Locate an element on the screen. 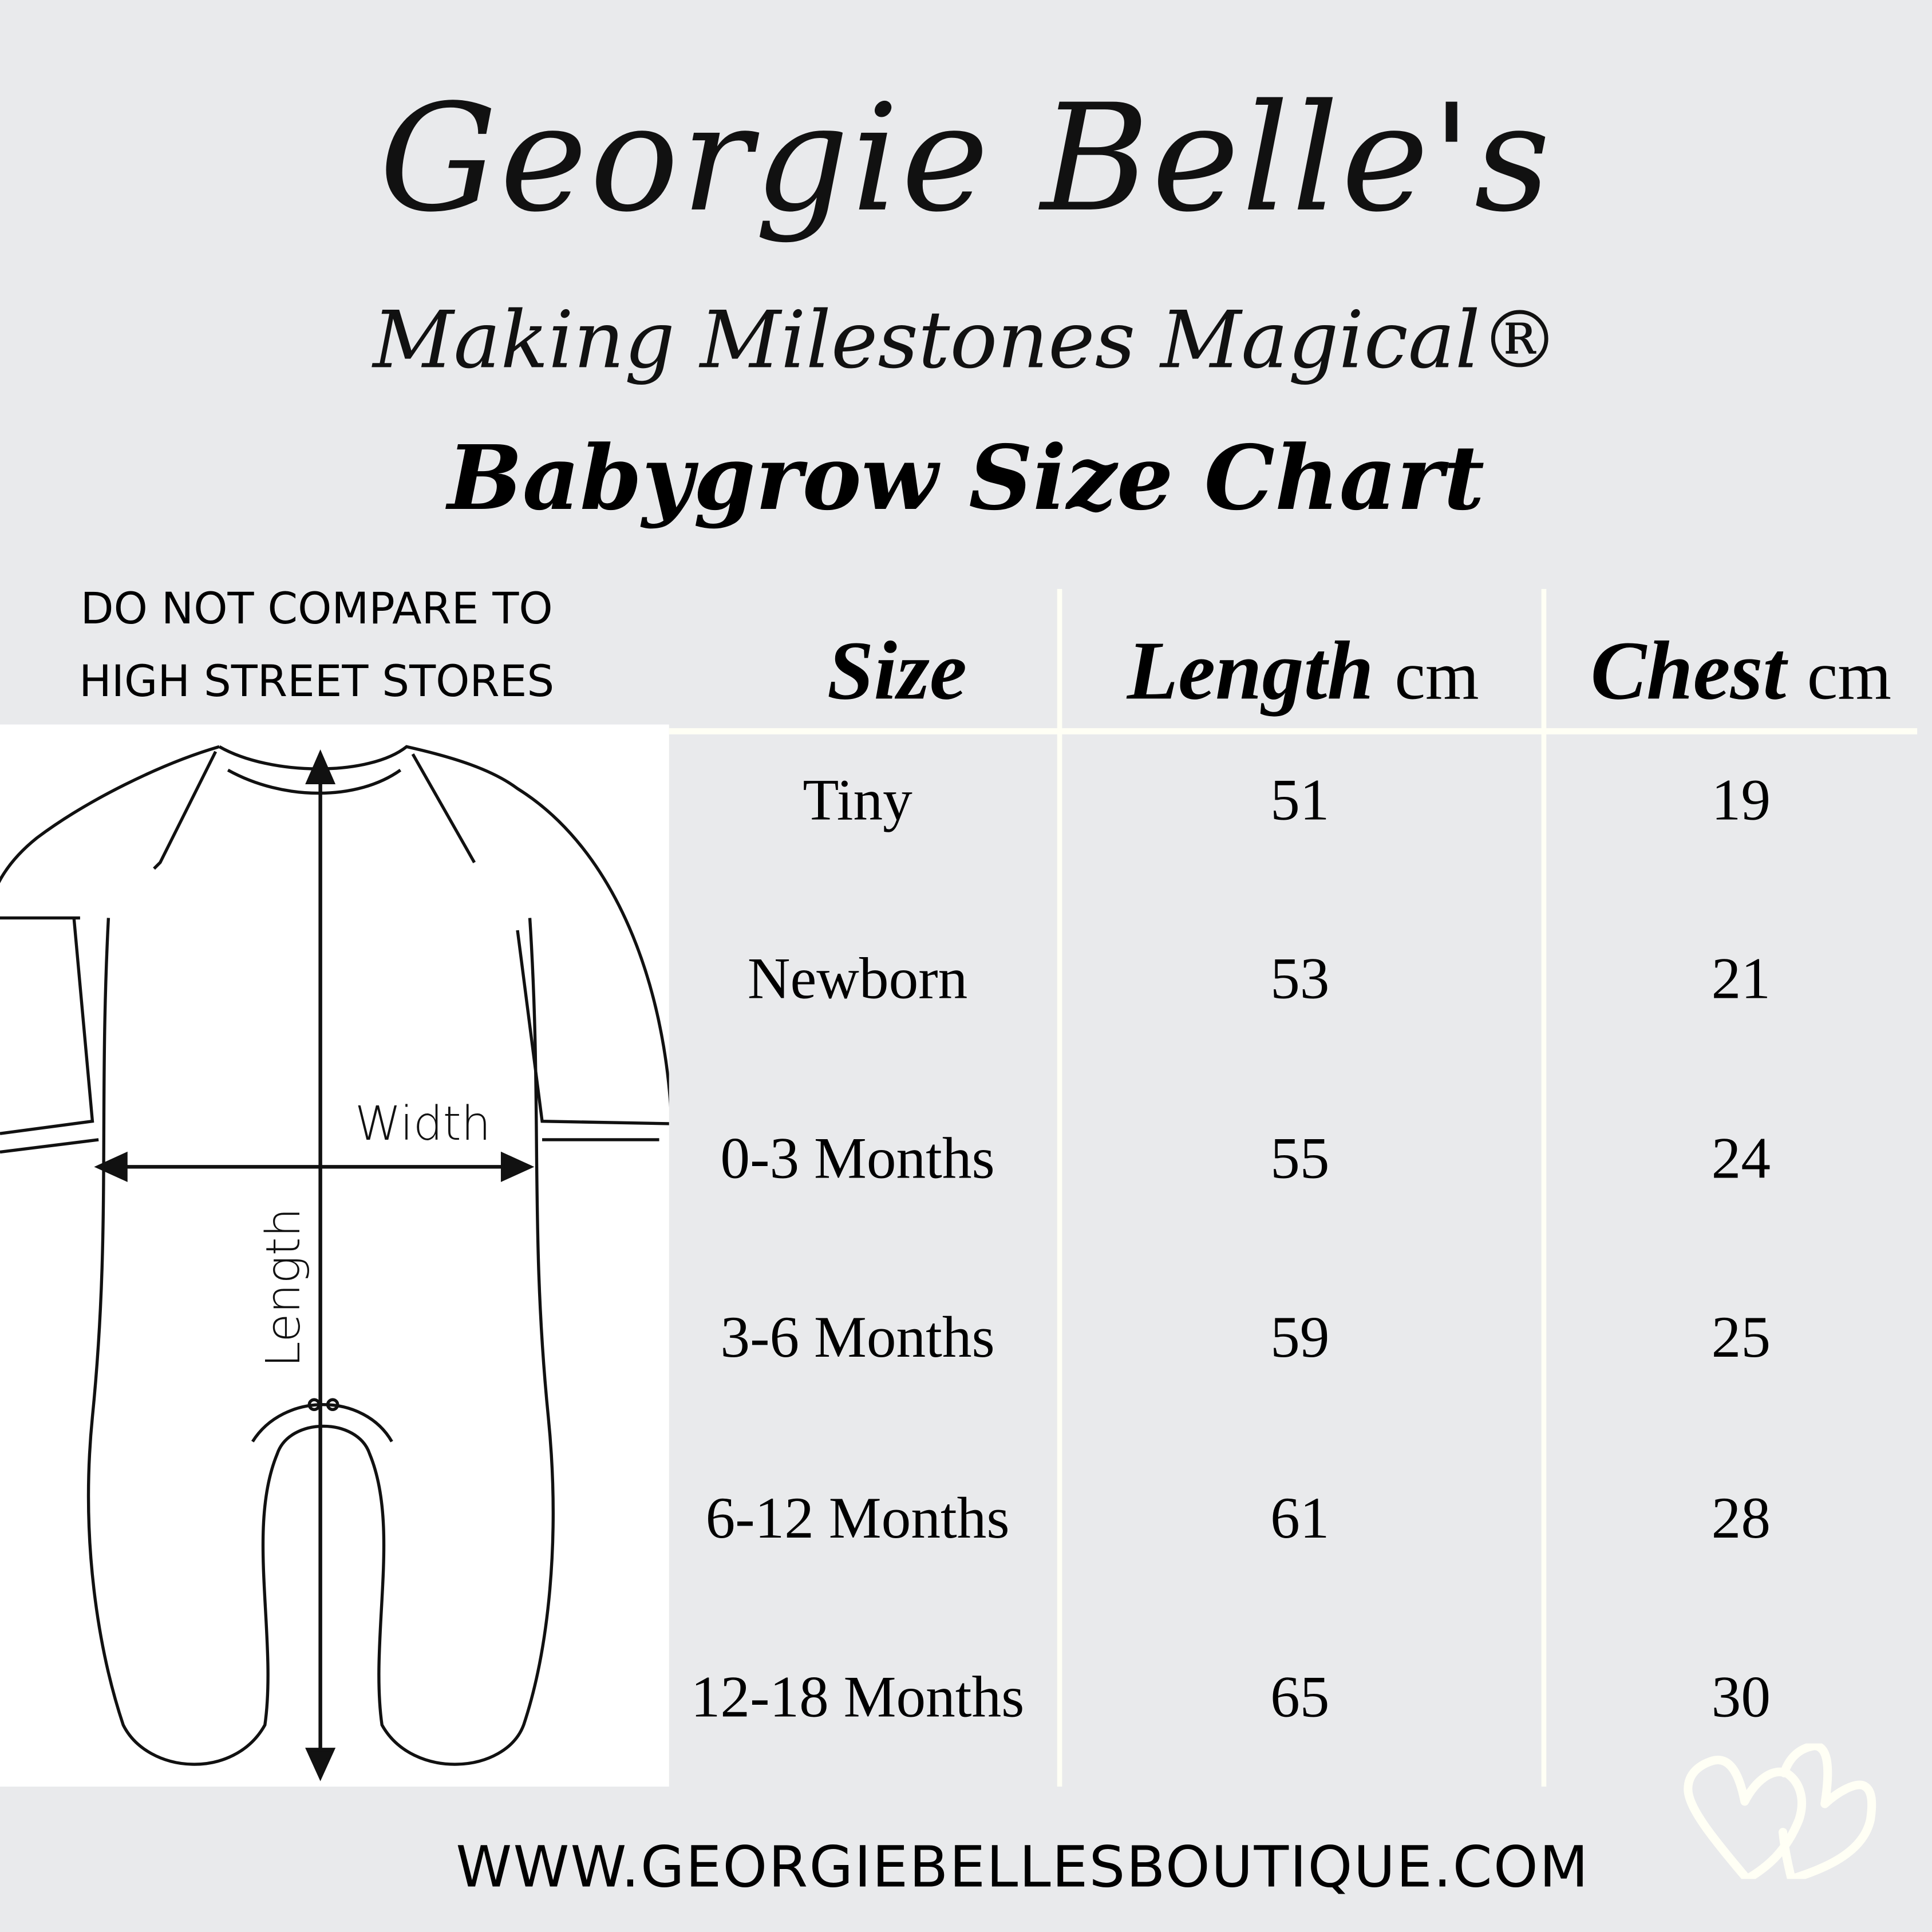 The height and width of the screenshot is (1932, 1932). cell-length: 51 is located at coordinates (1300, 800).